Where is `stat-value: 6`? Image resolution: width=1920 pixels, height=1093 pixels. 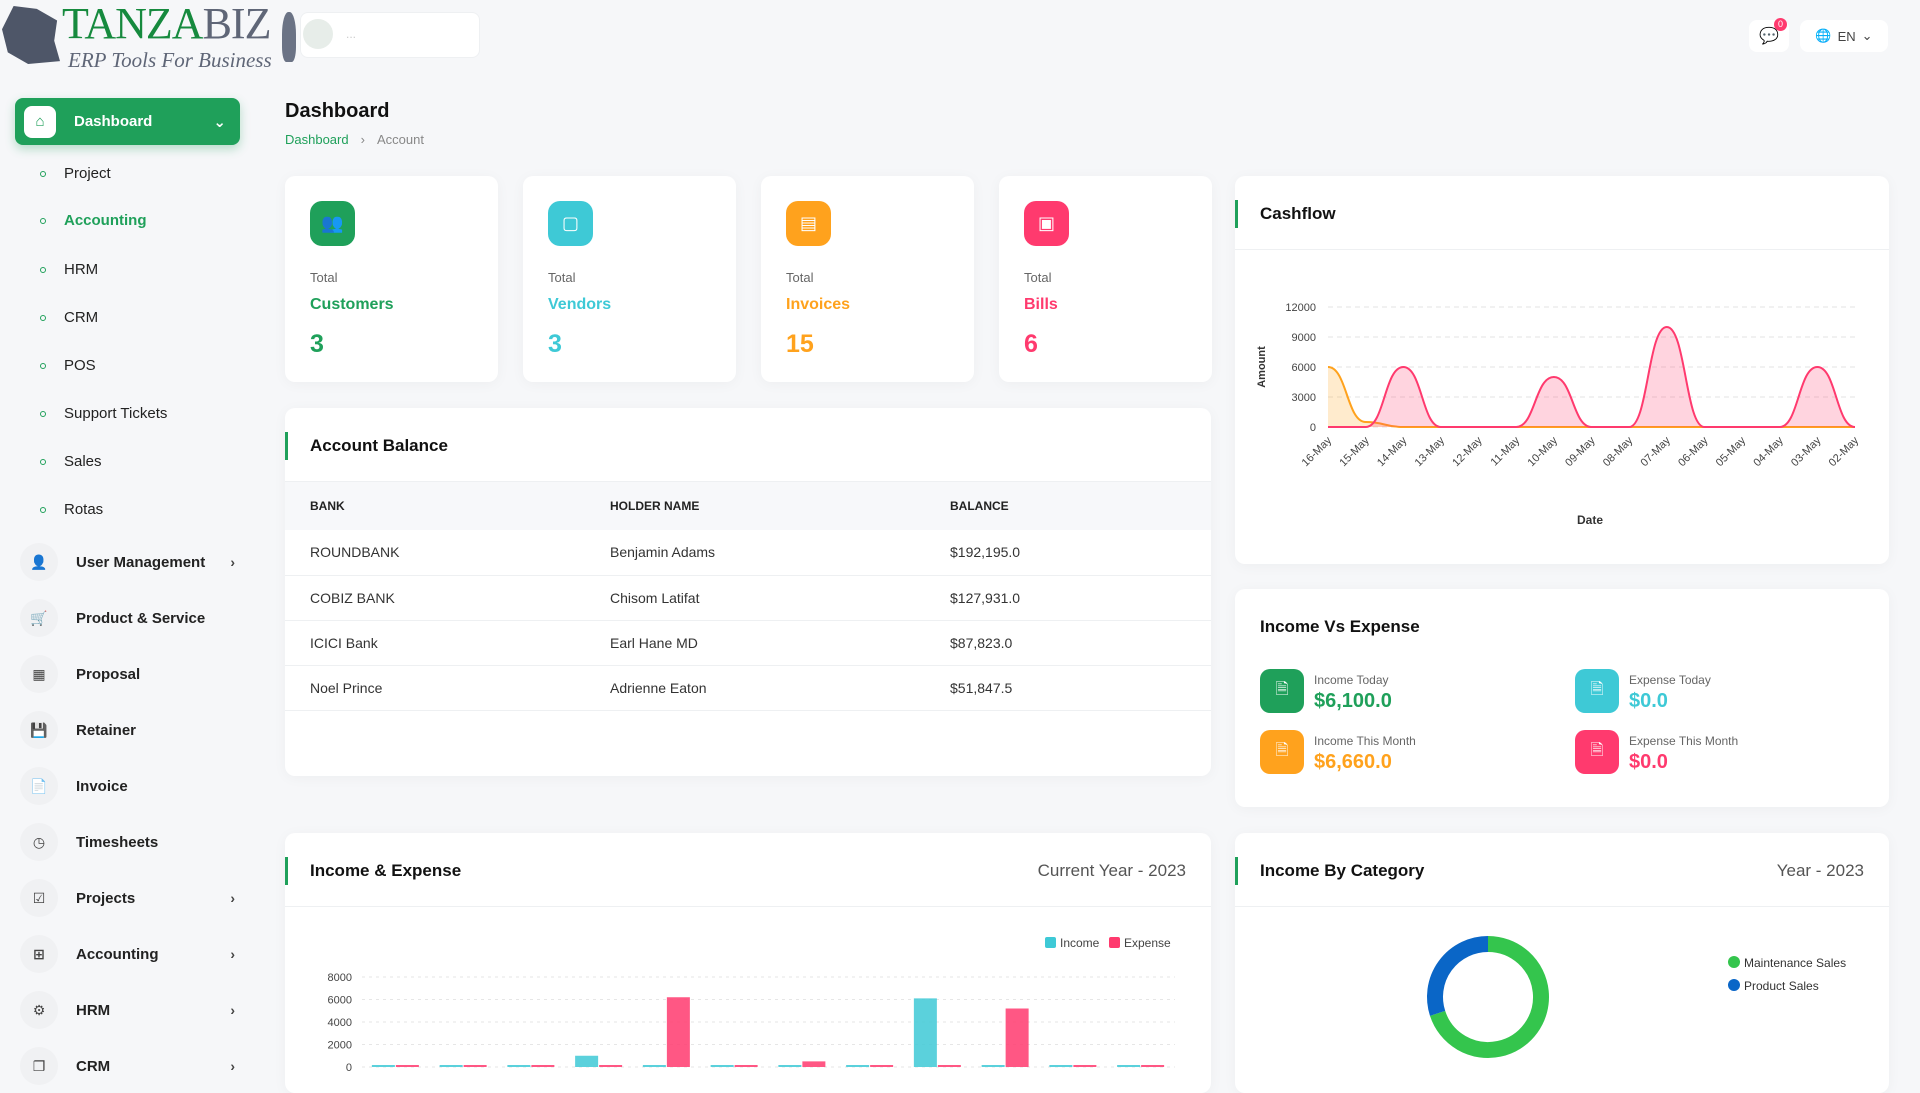
stat-value: 6 is located at coordinates (1031, 344).